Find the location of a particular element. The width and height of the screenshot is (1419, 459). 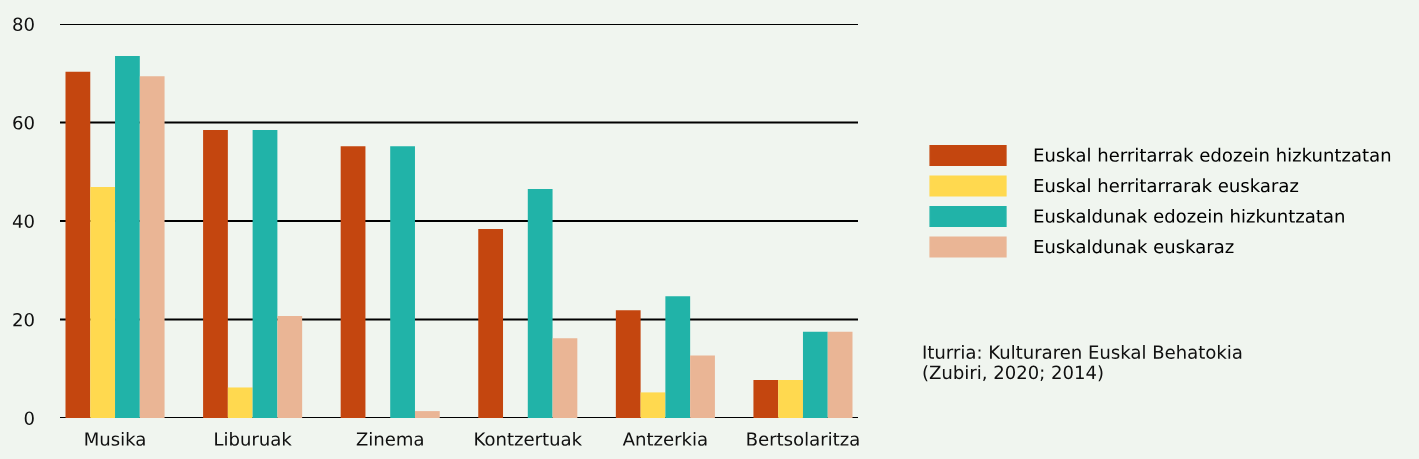

x-tick-label: Musika is located at coordinates (115, 438).